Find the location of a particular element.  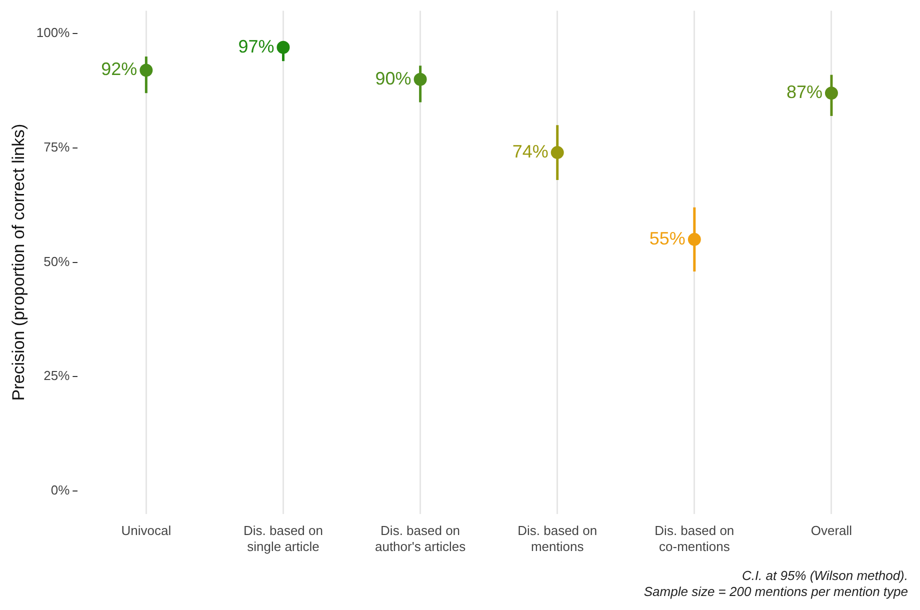

data-label: 87% is located at coordinates (804, 92).